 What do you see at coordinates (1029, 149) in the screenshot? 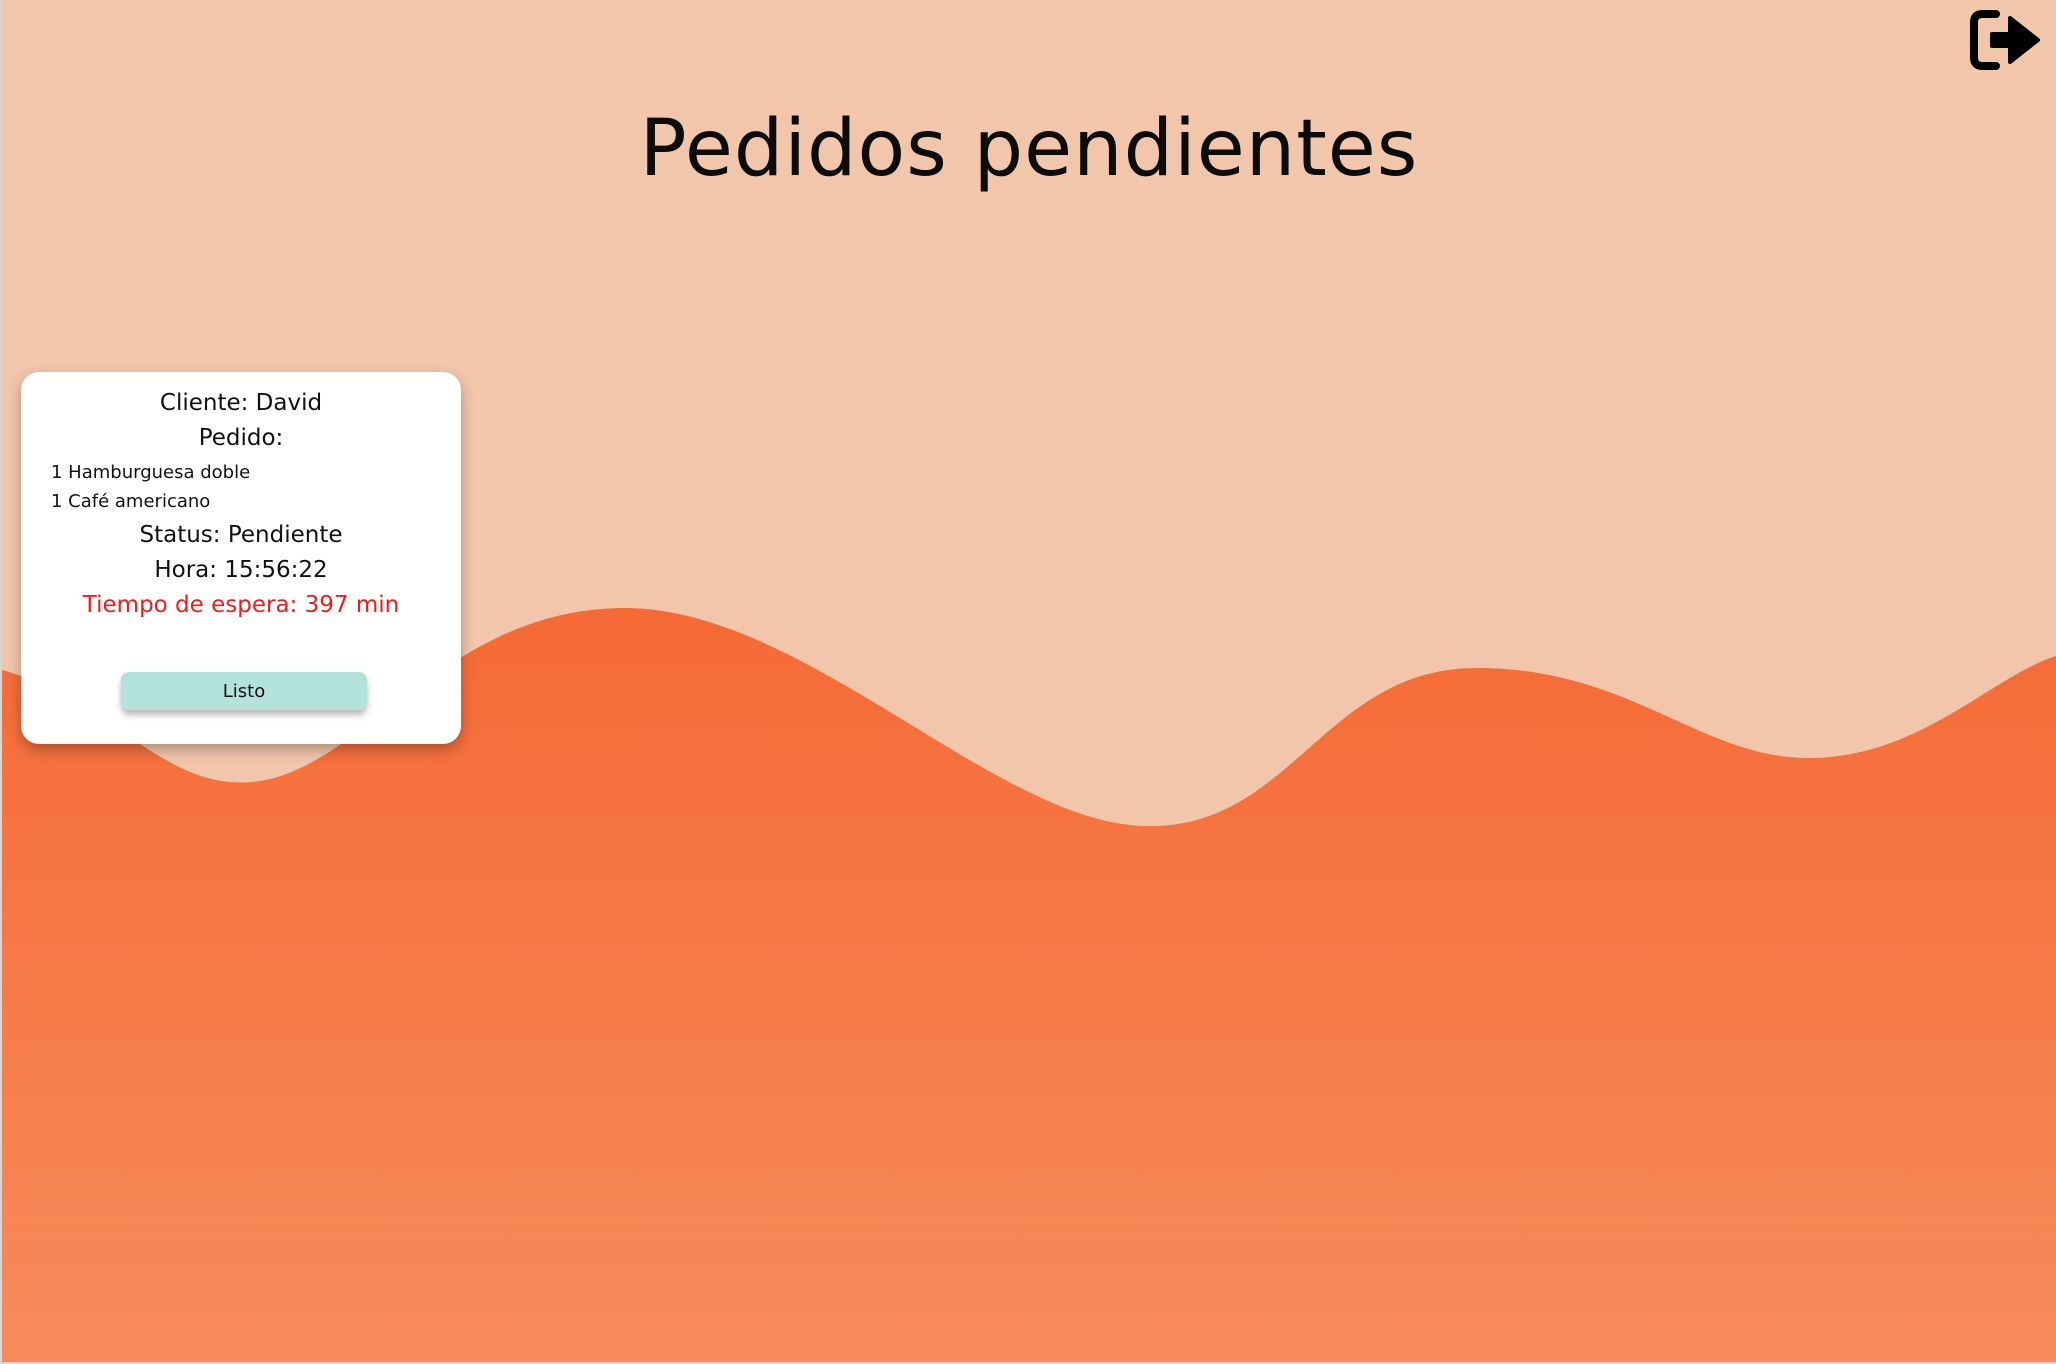
I see `page-title: Pedidos pendientes` at bounding box center [1029, 149].